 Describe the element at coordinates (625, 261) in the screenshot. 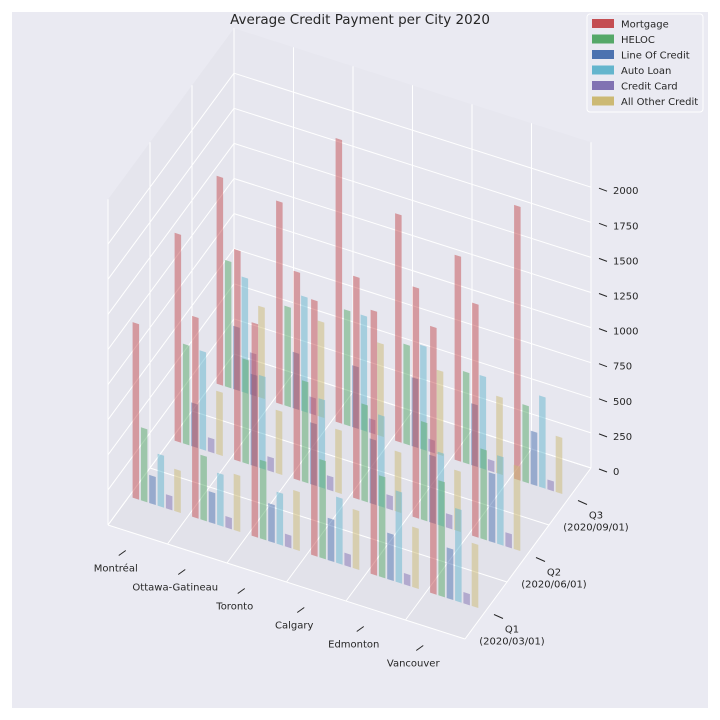

I see `z-tick-label: 1500` at that location.